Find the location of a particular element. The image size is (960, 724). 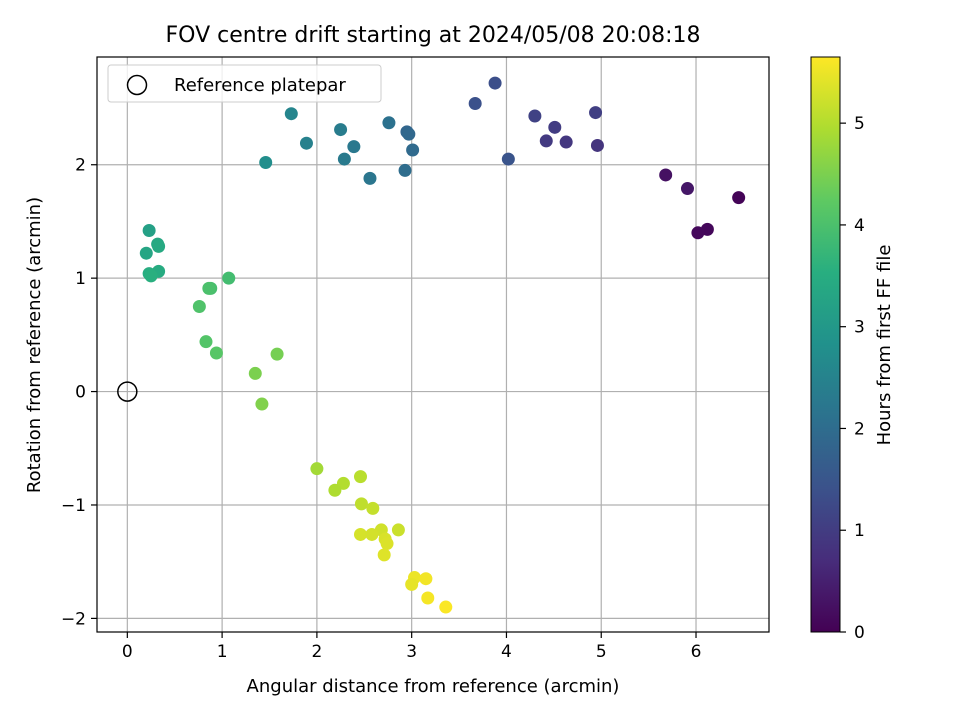

y-tick-label: −1 is located at coordinates (73, 506).